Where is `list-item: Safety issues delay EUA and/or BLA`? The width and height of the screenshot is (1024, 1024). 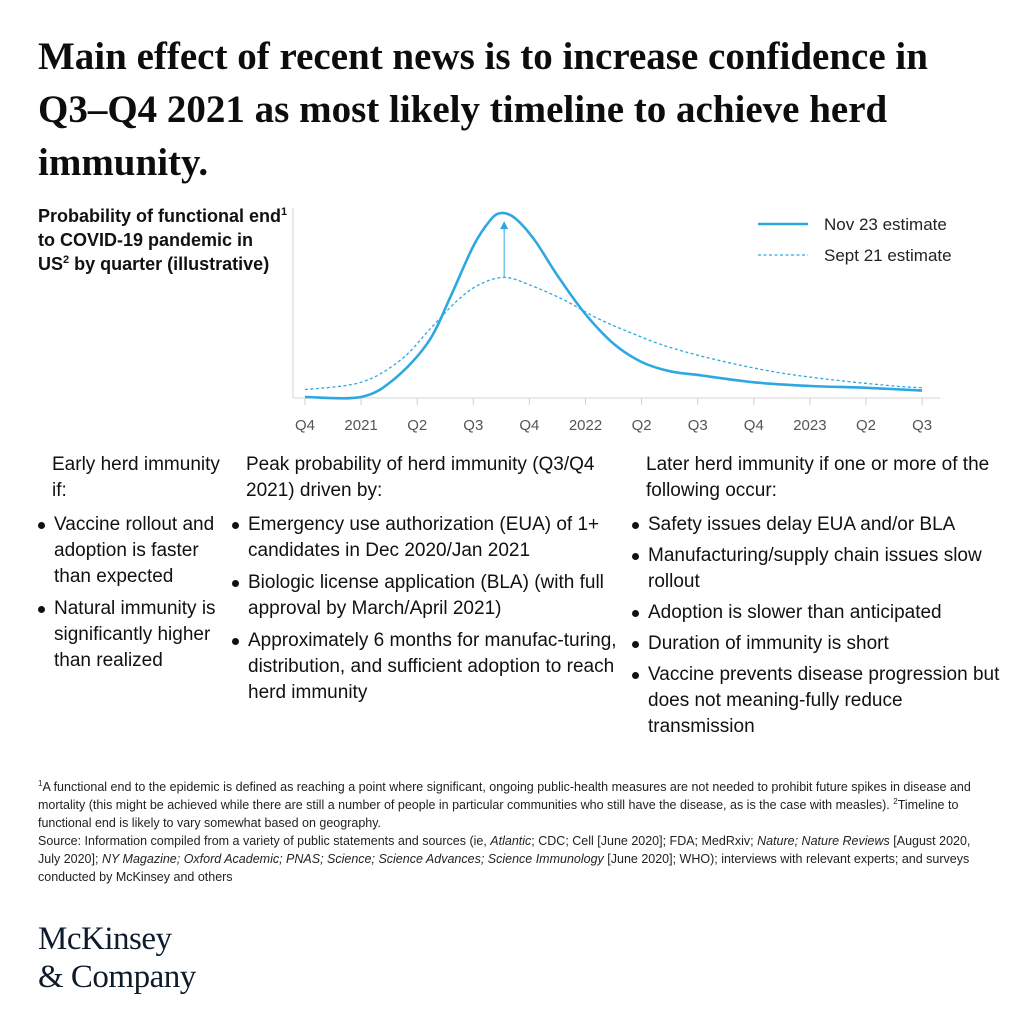 list-item: Safety issues delay EUA and/or BLA is located at coordinates (820, 525).